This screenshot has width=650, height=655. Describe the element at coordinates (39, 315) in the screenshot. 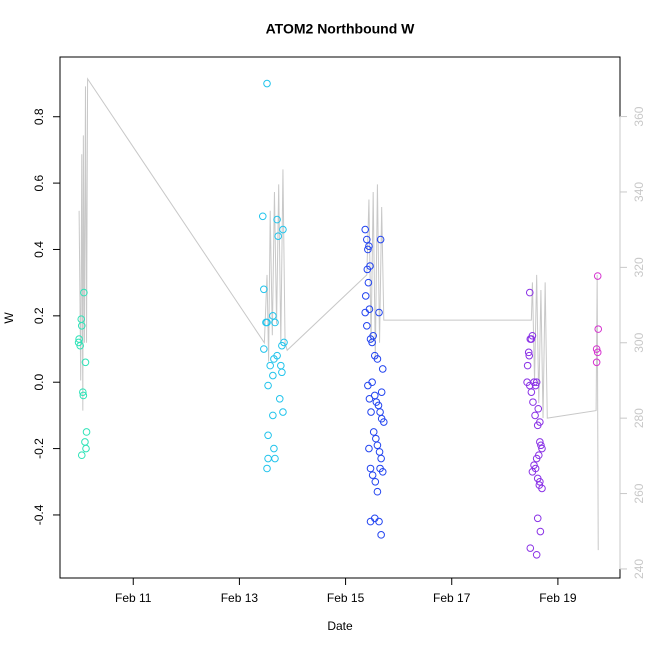

I see `y-tick-label: 0.2` at that location.